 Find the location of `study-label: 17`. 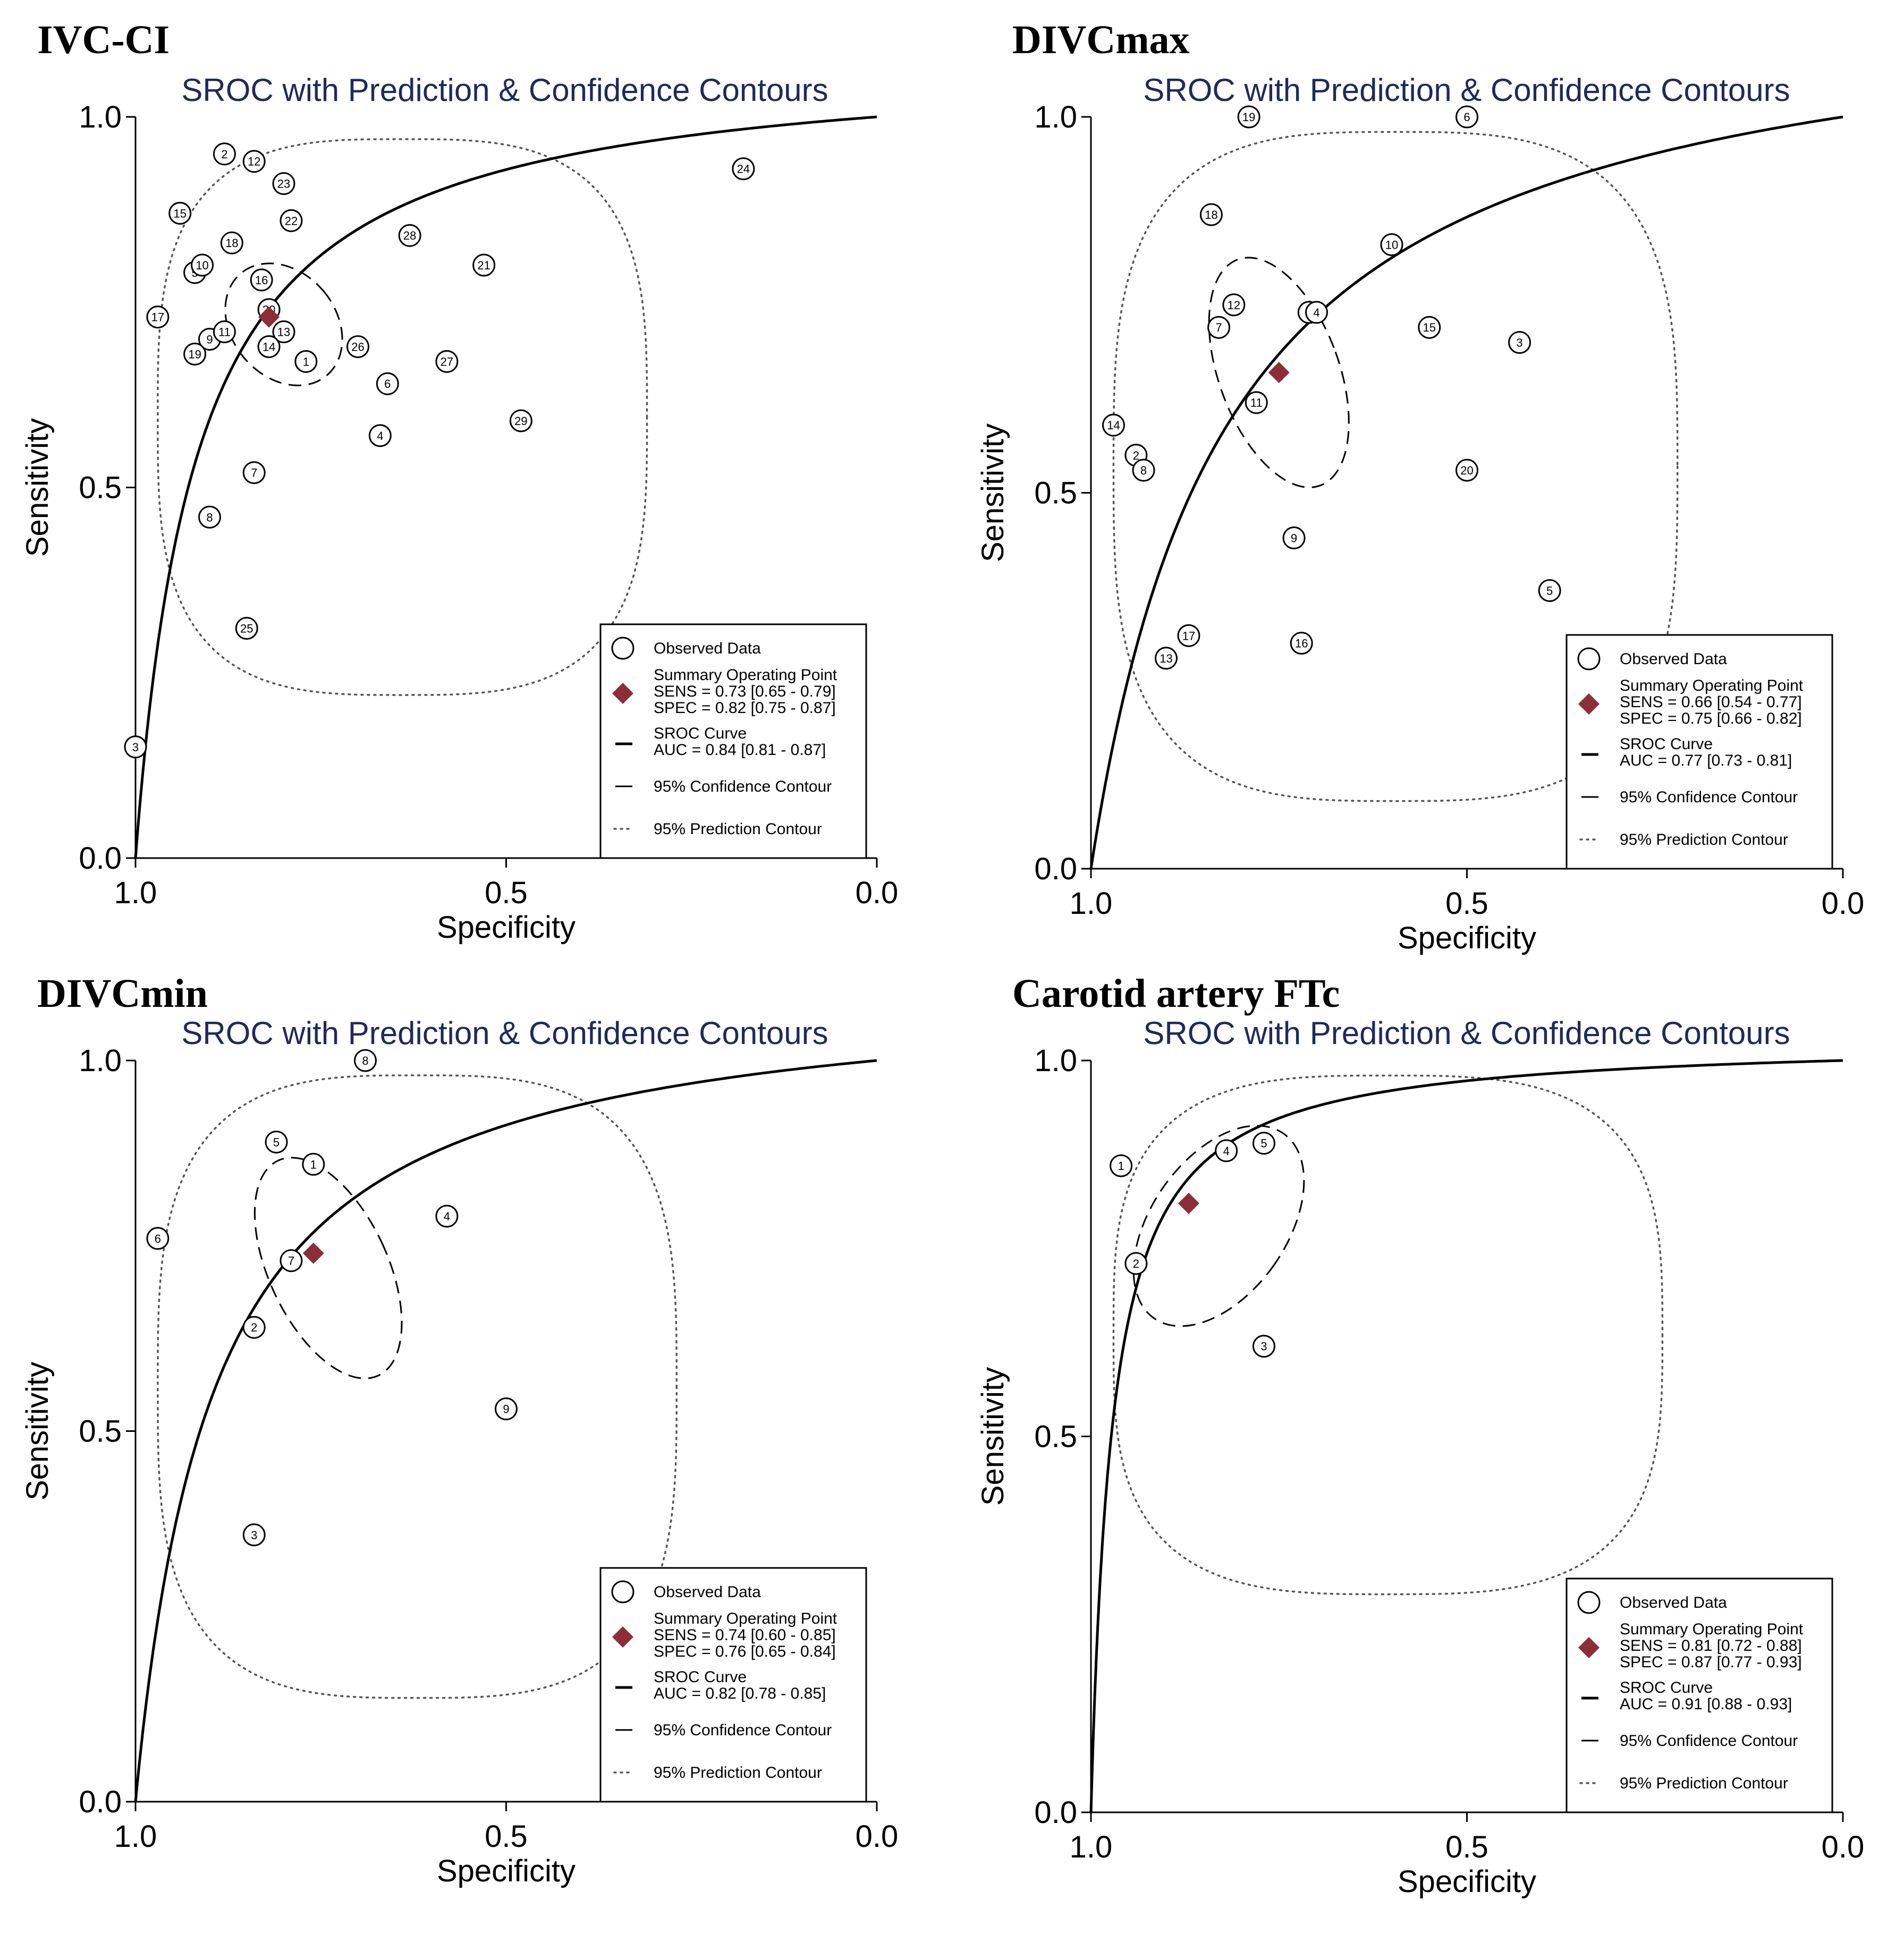

study-label: 17 is located at coordinates (158, 317).